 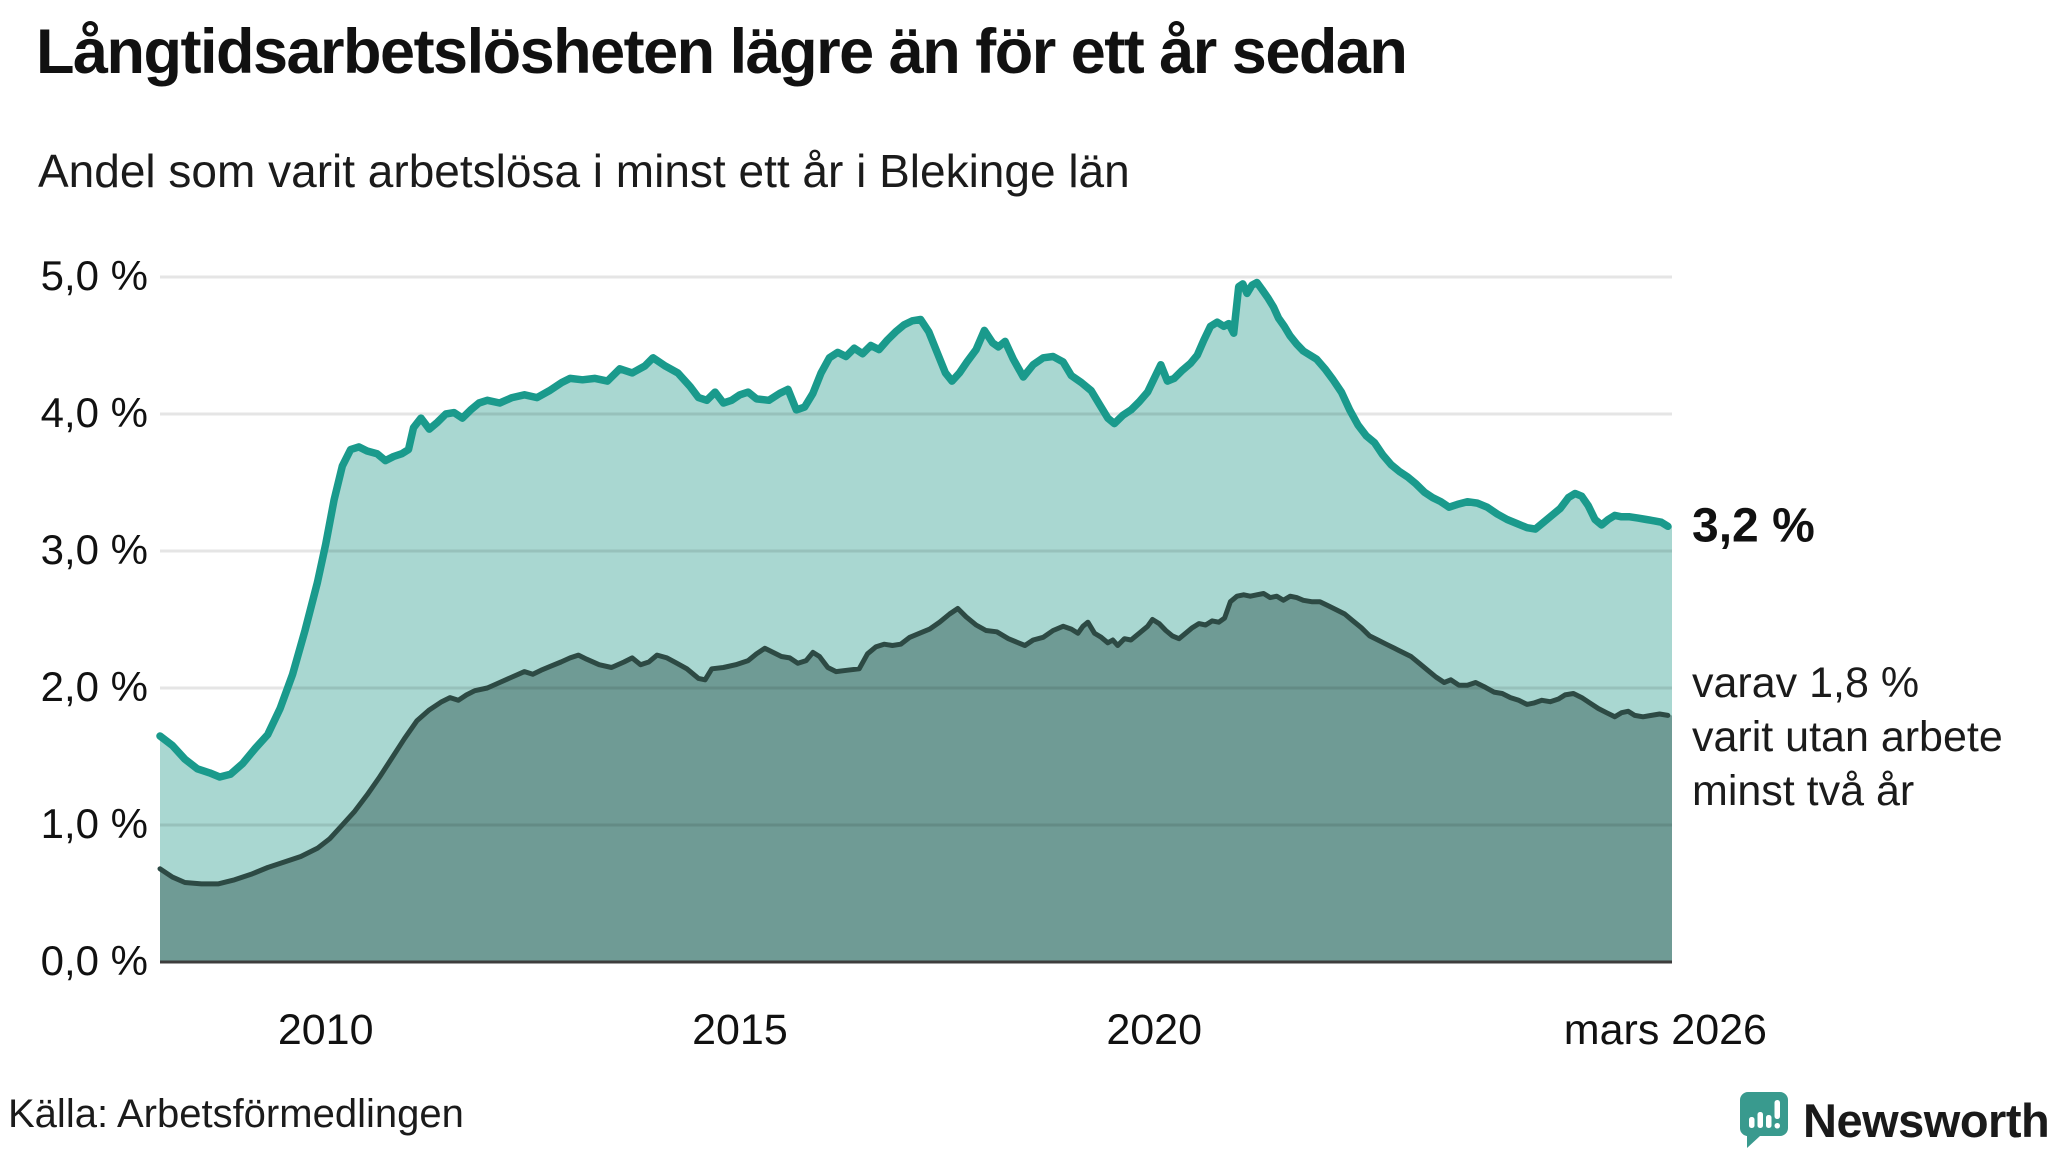 I want to click on newsworthy-logo-icon, so click(x=1764, y=1120).